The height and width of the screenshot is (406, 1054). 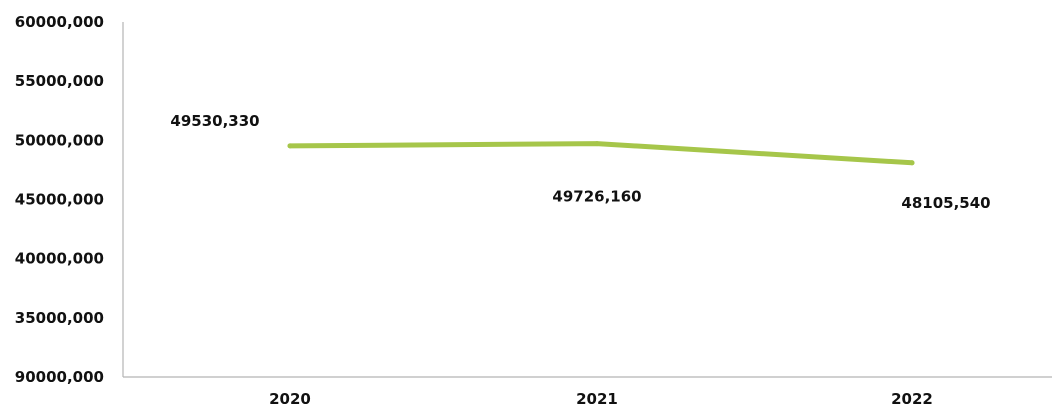 I want to click on x-tick-labels: 2020 2021 2022, so click(x=601, y=398).